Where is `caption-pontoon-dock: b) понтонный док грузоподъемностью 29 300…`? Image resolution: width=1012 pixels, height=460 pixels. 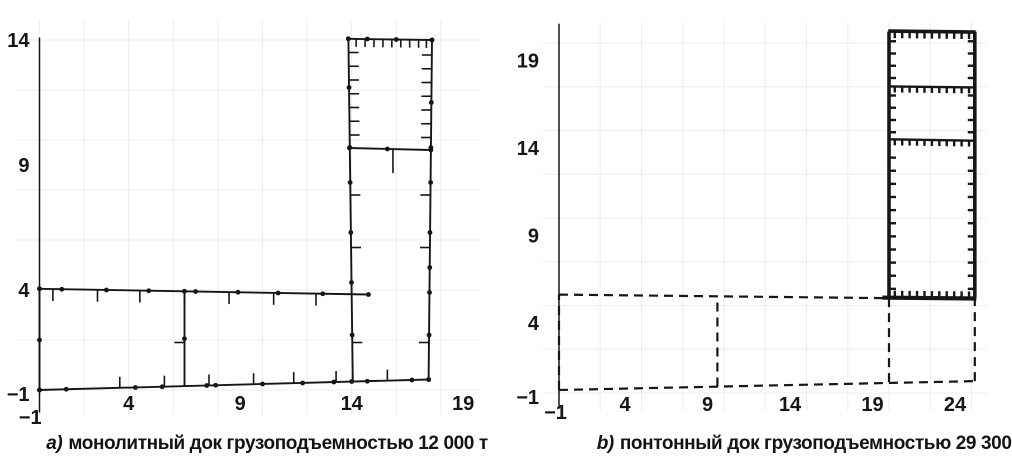 caption-pontoon-dock: b) понтонный док грузоподъемностью 29 300… is located at coordinates (759, 444).